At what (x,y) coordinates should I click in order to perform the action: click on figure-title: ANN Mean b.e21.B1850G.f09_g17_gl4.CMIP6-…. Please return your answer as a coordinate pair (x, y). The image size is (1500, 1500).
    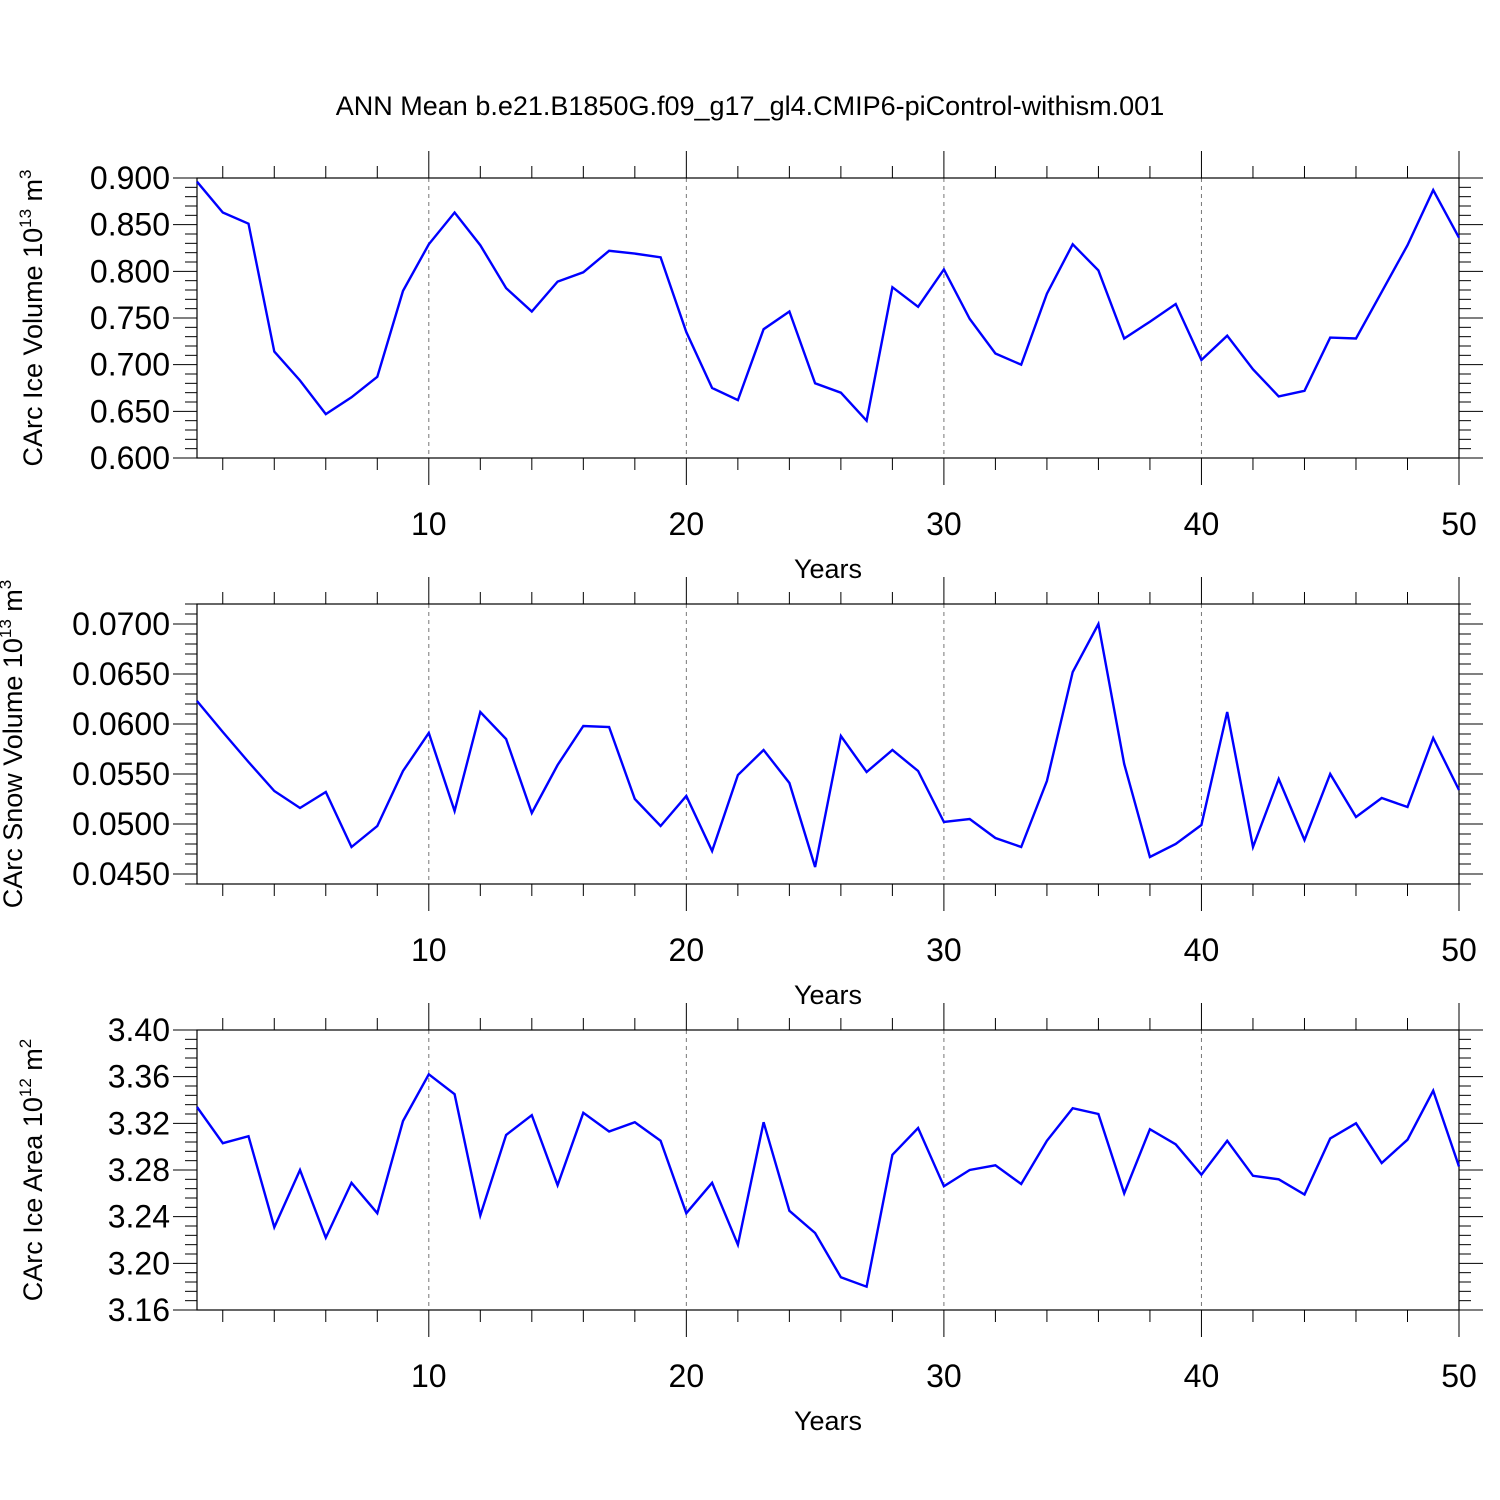
    Looking at the image, I should click on (750, 106).